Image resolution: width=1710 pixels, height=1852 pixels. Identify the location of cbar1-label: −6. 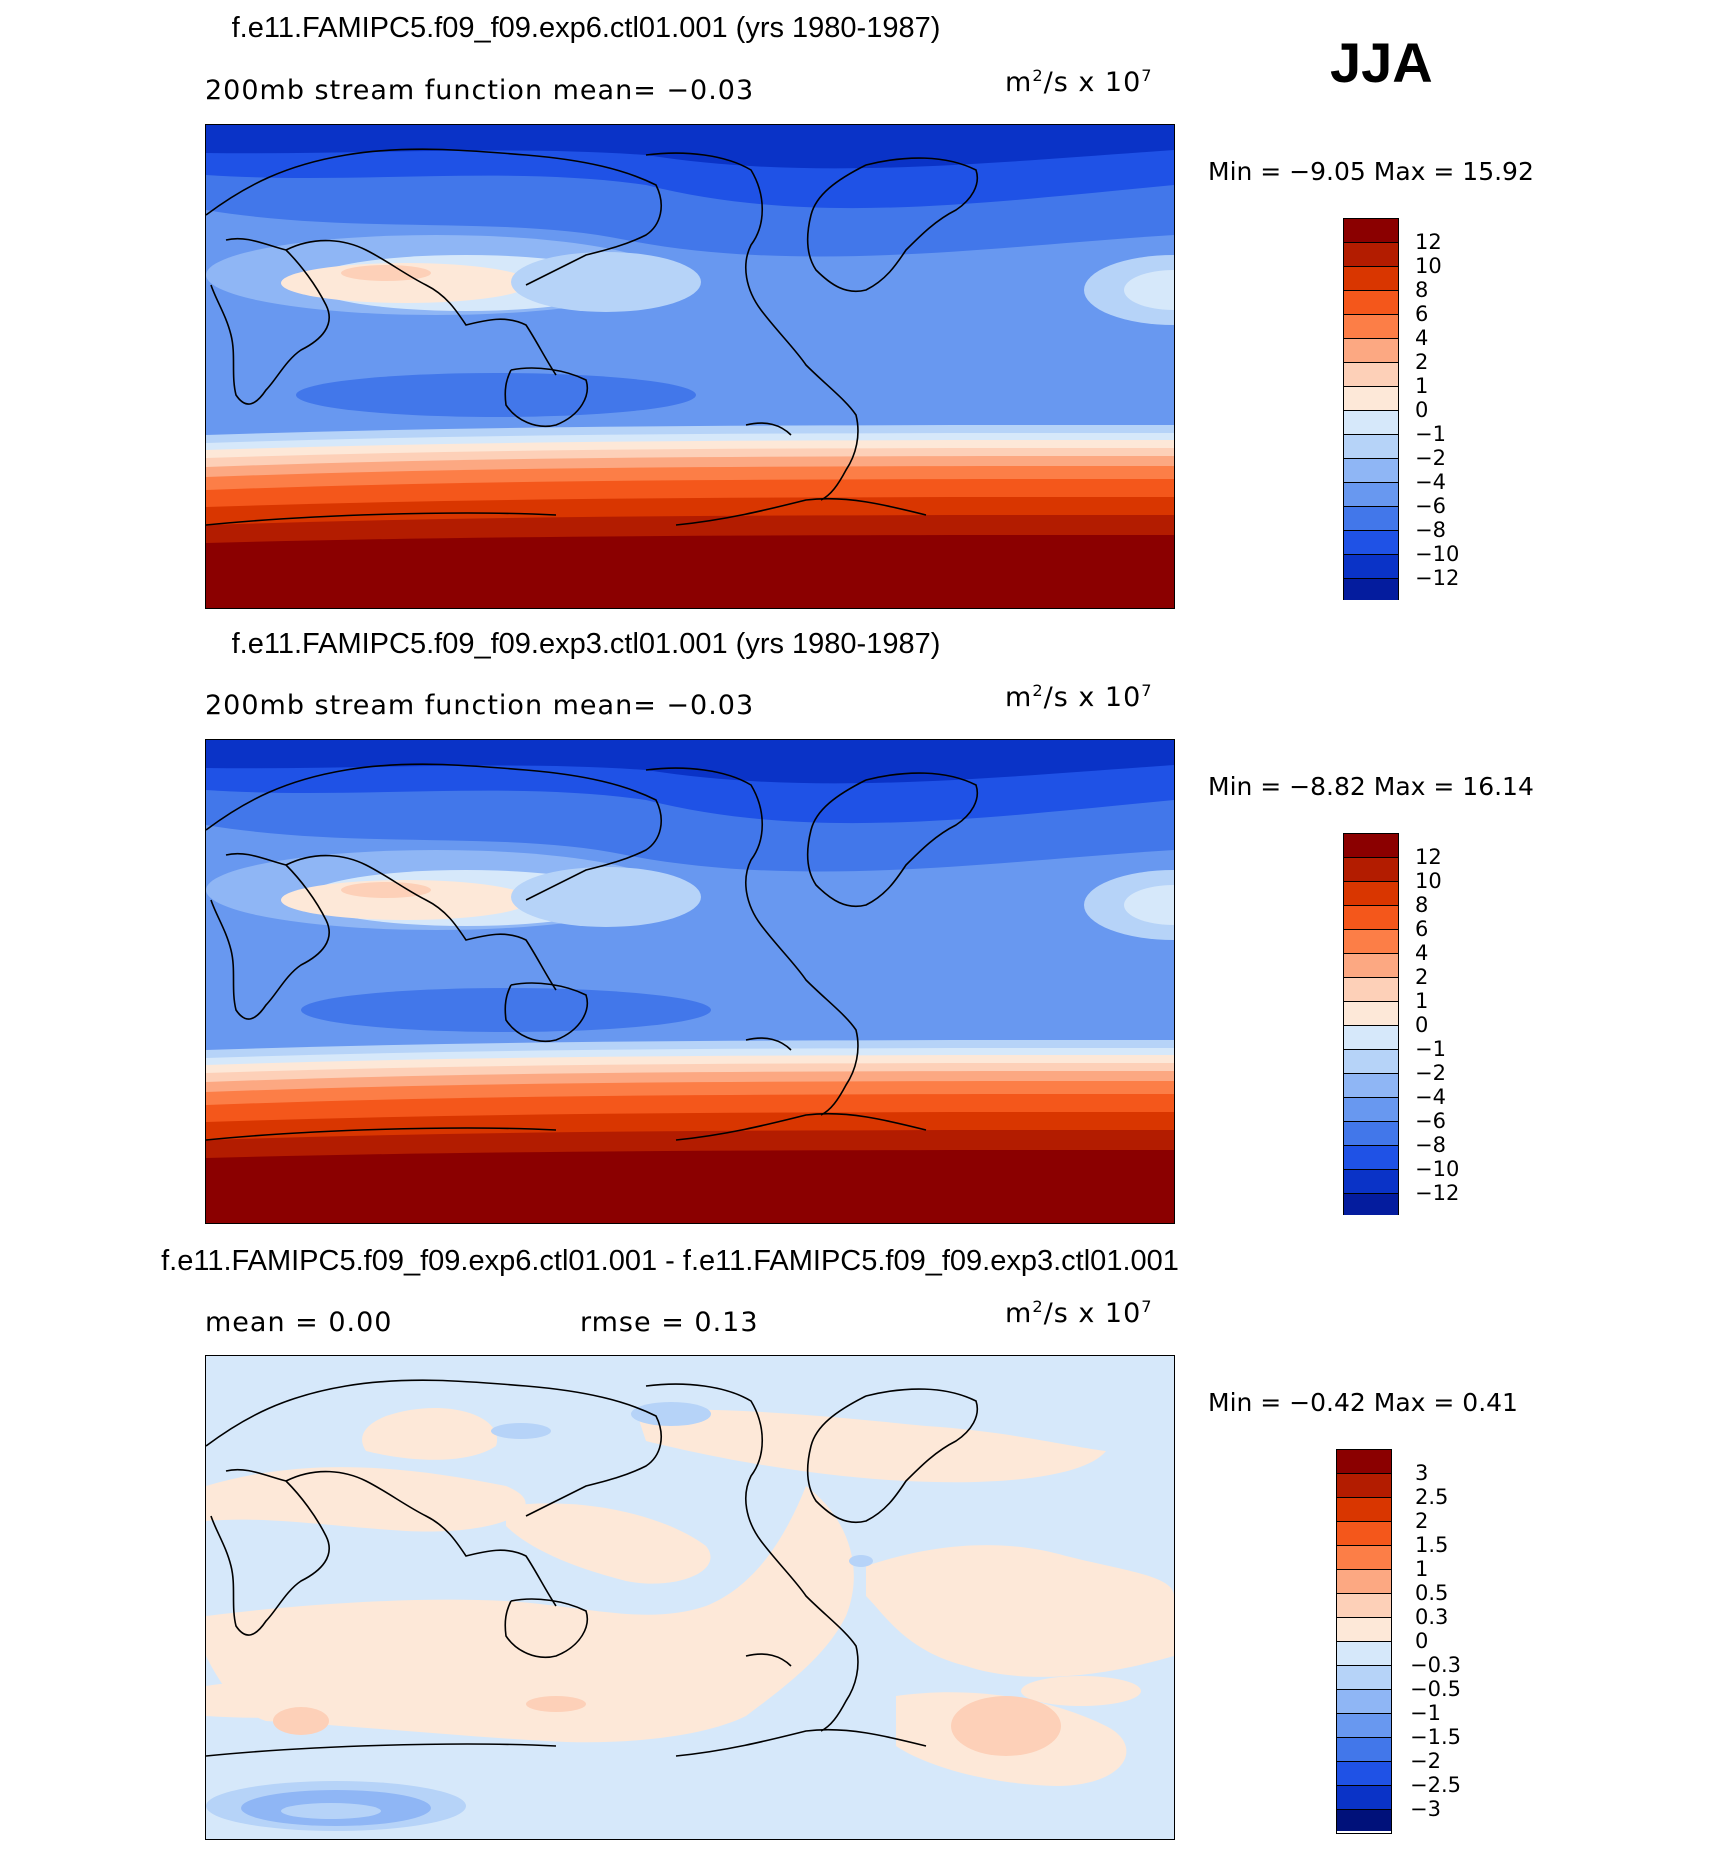
(1430, 506).